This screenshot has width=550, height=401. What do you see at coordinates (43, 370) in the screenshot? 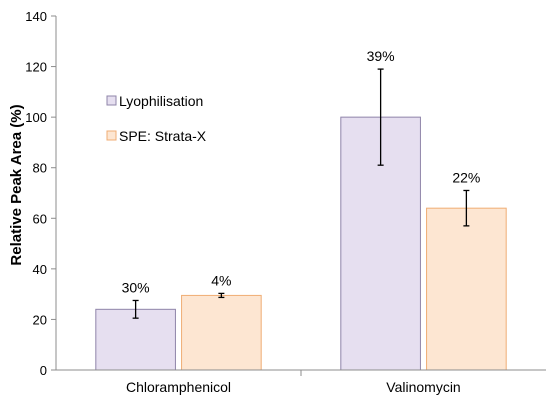
I see `y-tick-label: 0` at bounding box center [43, 370].